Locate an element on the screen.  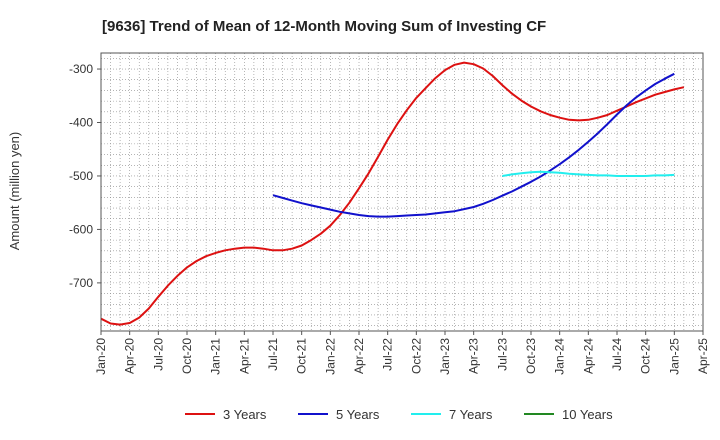
legend-label: 3 Years is located at coordinates (245, 414).